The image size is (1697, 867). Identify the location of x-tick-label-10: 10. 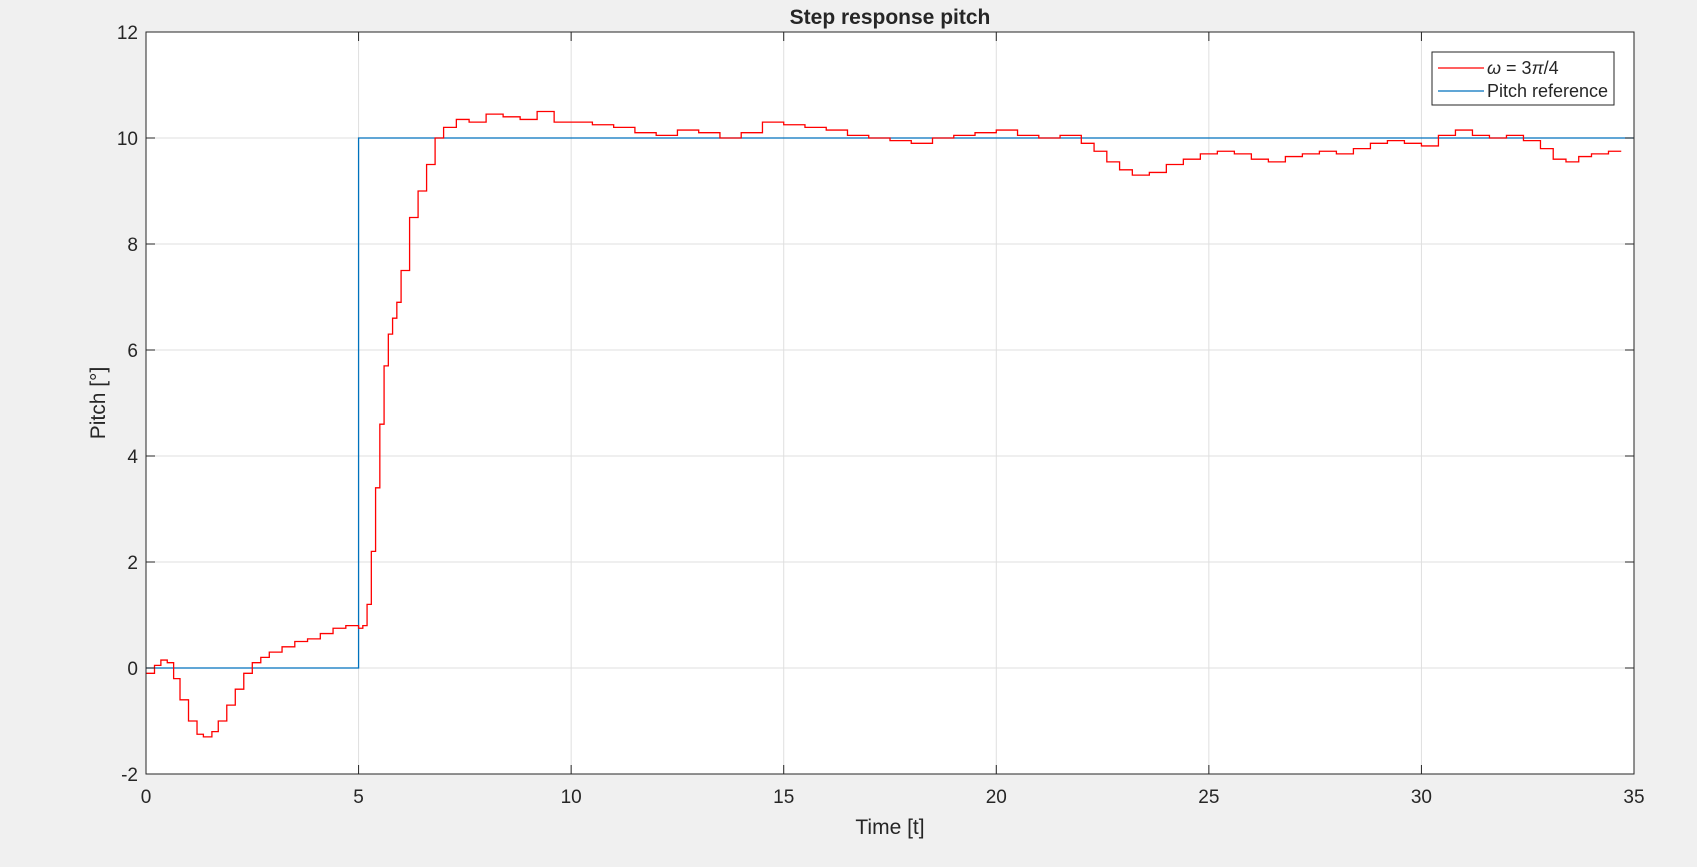
(571, 797).